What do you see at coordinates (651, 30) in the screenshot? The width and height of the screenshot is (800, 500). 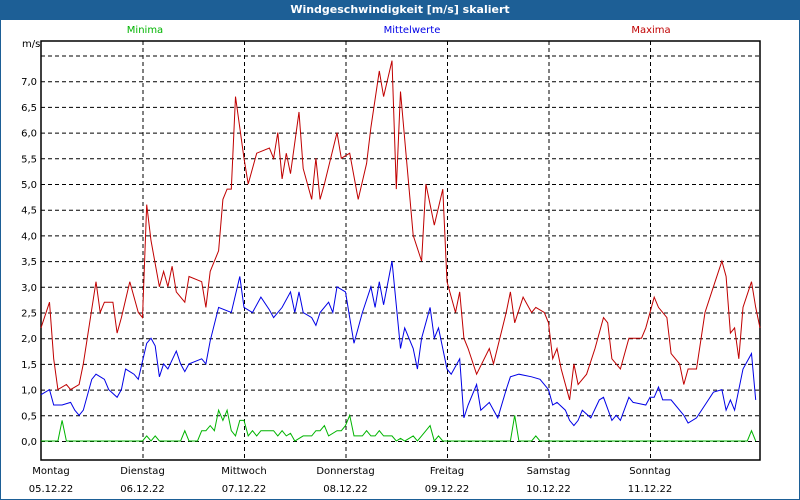 I see `legend-maxima: Maxima` at bounding box center [651, 30].